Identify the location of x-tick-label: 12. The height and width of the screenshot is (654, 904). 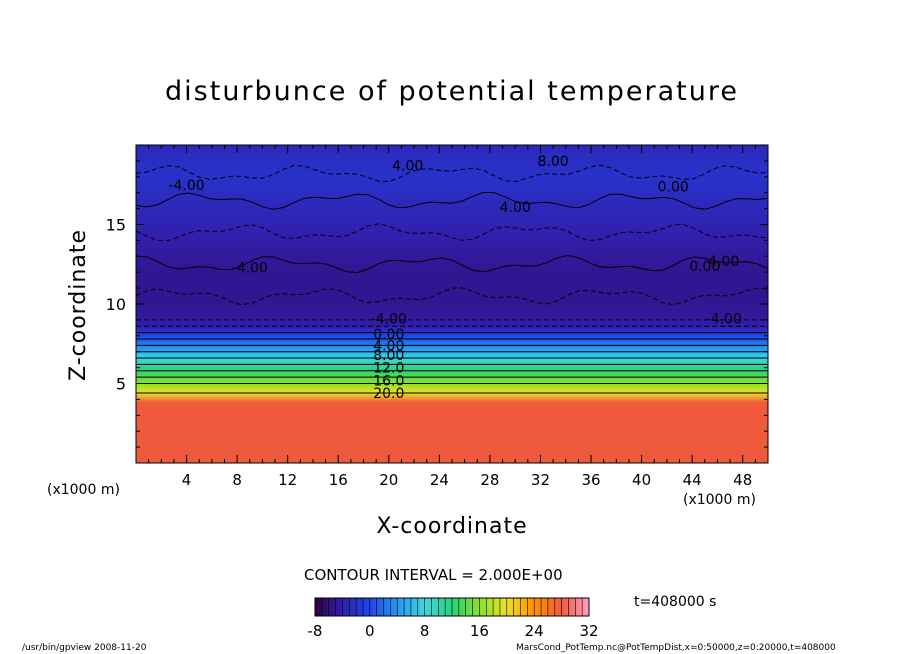
(287, 480).